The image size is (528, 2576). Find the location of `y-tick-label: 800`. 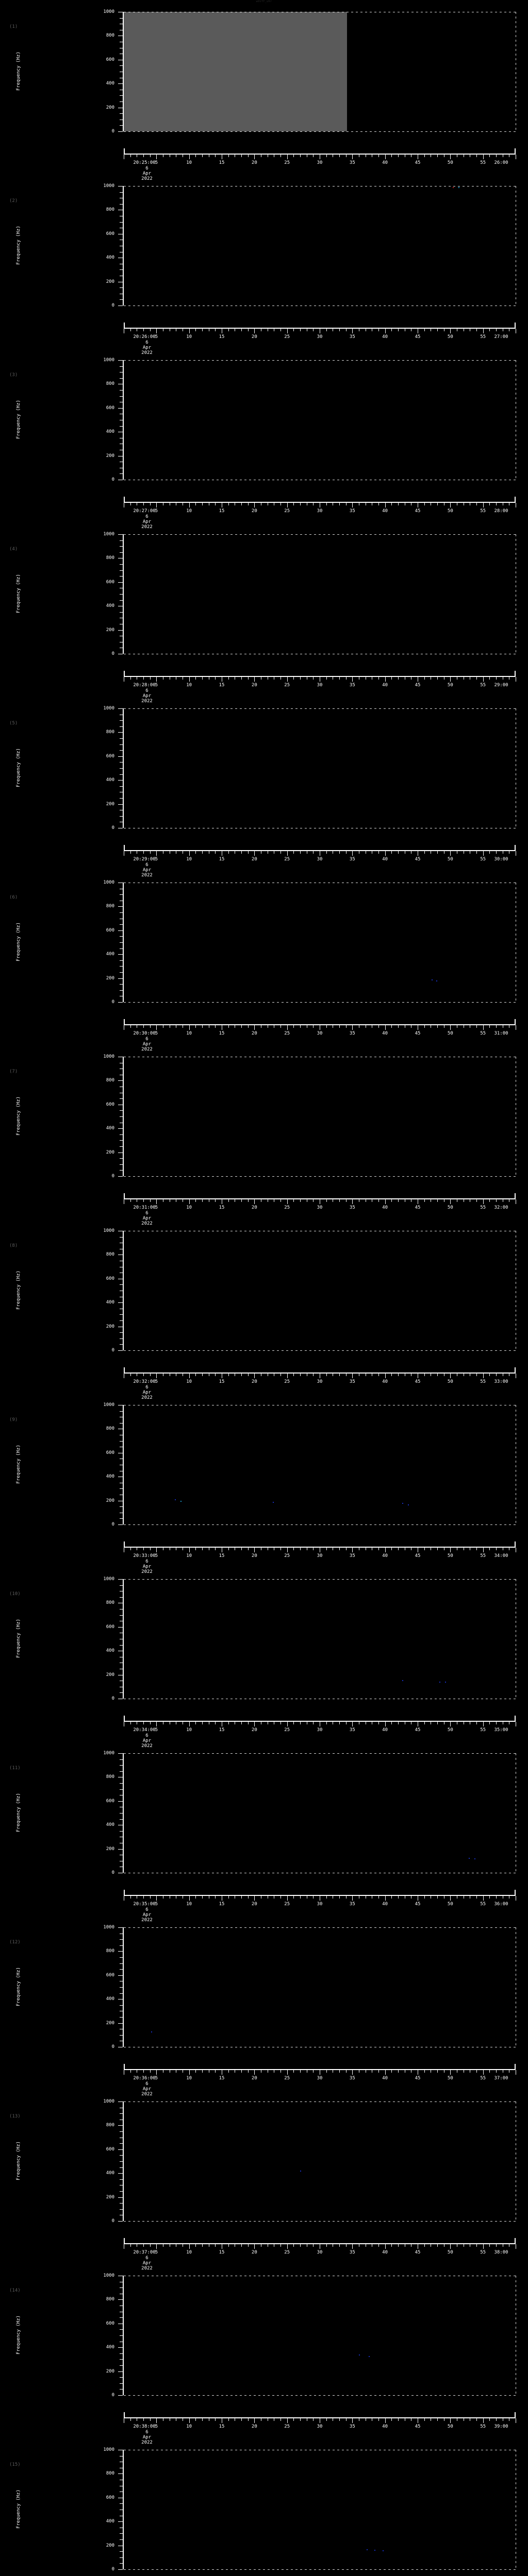

y-tick-label: 800 is located at coordinates (110, 36).